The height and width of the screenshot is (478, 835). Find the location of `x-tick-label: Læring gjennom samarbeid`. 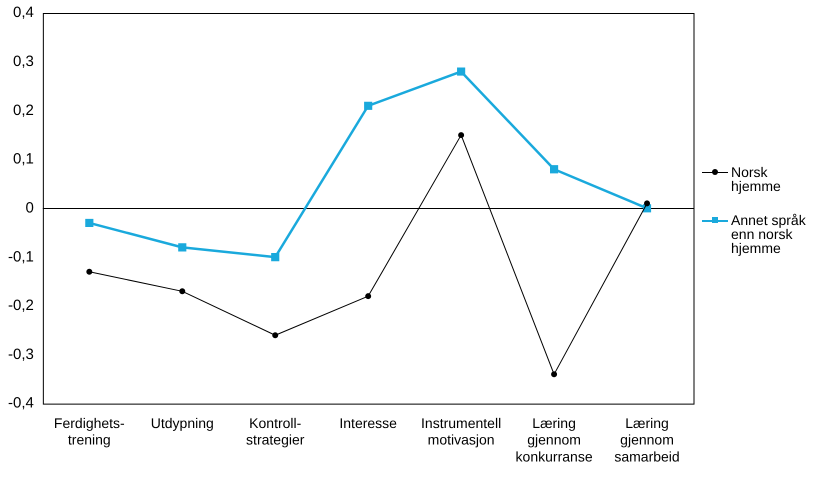

x-tick-label: Læring gjennom samarbeid is located at coordinates (647, 439).